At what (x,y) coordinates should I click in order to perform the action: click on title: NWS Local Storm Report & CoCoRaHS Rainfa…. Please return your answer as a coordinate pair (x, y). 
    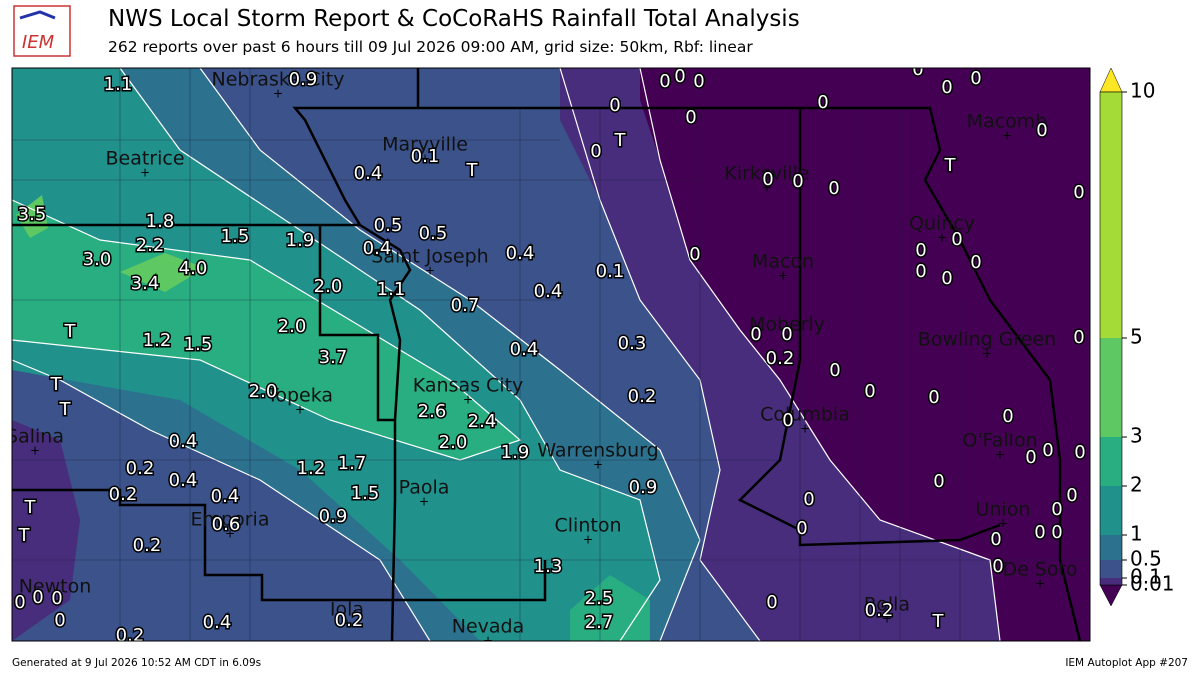
    Looking at the image, I should click on (454, 19).